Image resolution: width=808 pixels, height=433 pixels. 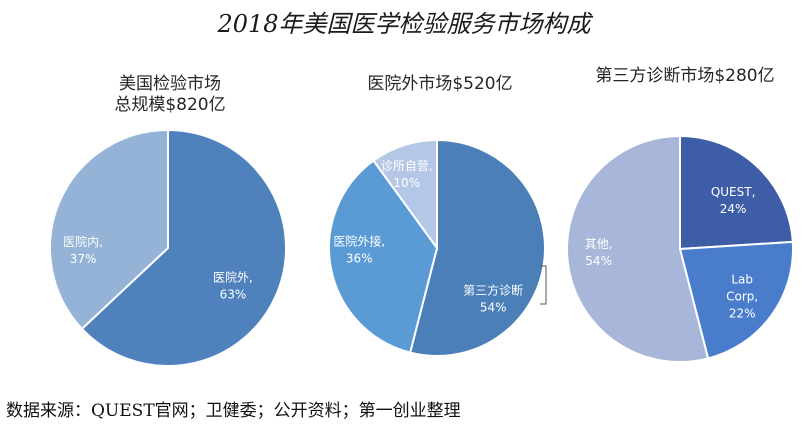 I want to click on pie-3-title: 第三方诊断市场$280亿, so click(x=685, y=76).